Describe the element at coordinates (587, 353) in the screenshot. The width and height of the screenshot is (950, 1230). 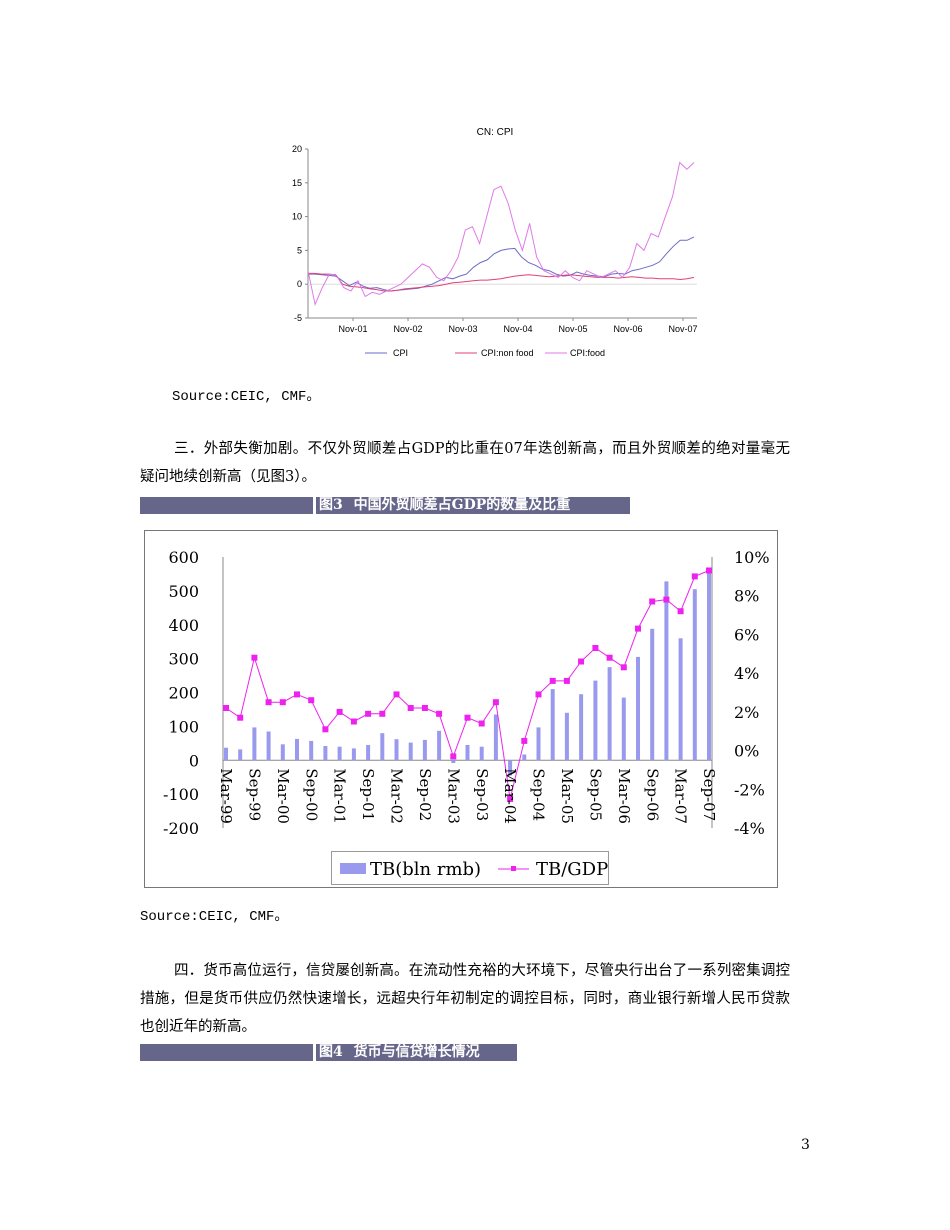
I see `legend-cpi-food: CPI:food` at that location.